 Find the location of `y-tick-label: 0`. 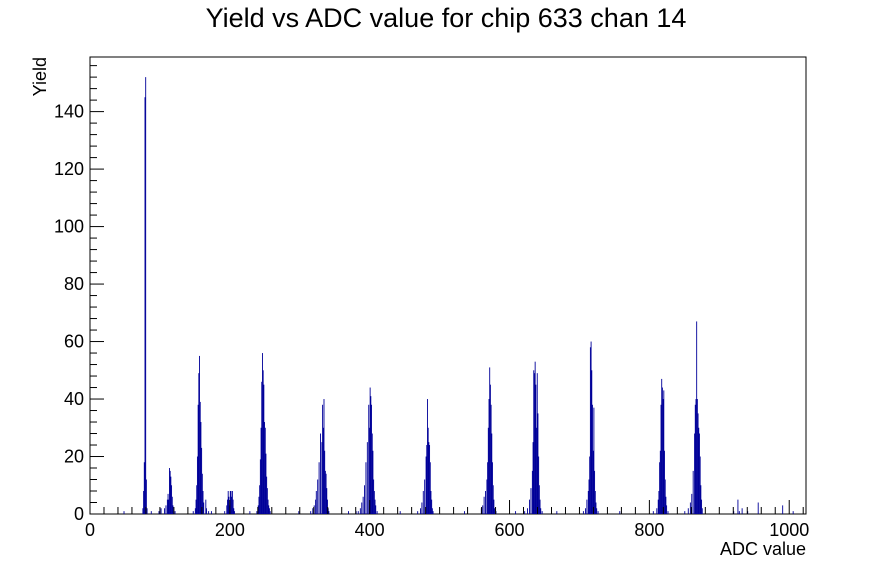

y-tick-label: 0 is located at coordinates (79, 514).